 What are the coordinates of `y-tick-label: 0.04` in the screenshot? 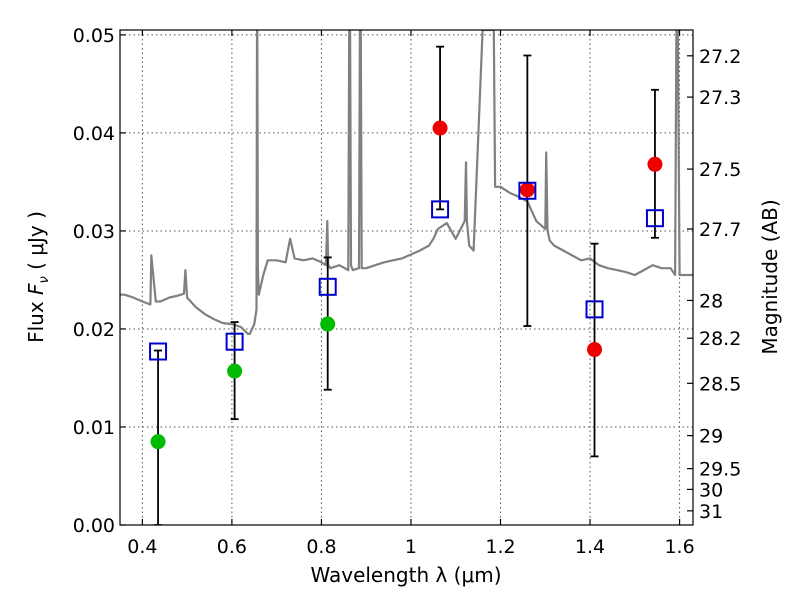 It's located at (94, 134).